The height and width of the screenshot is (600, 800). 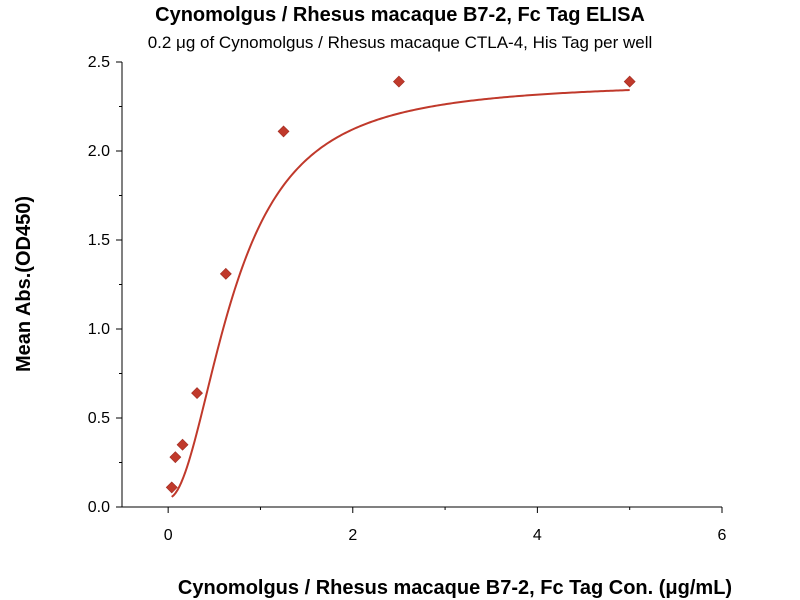 I want to click on y-tick-label: 2.5, so click(x=99, y=62).